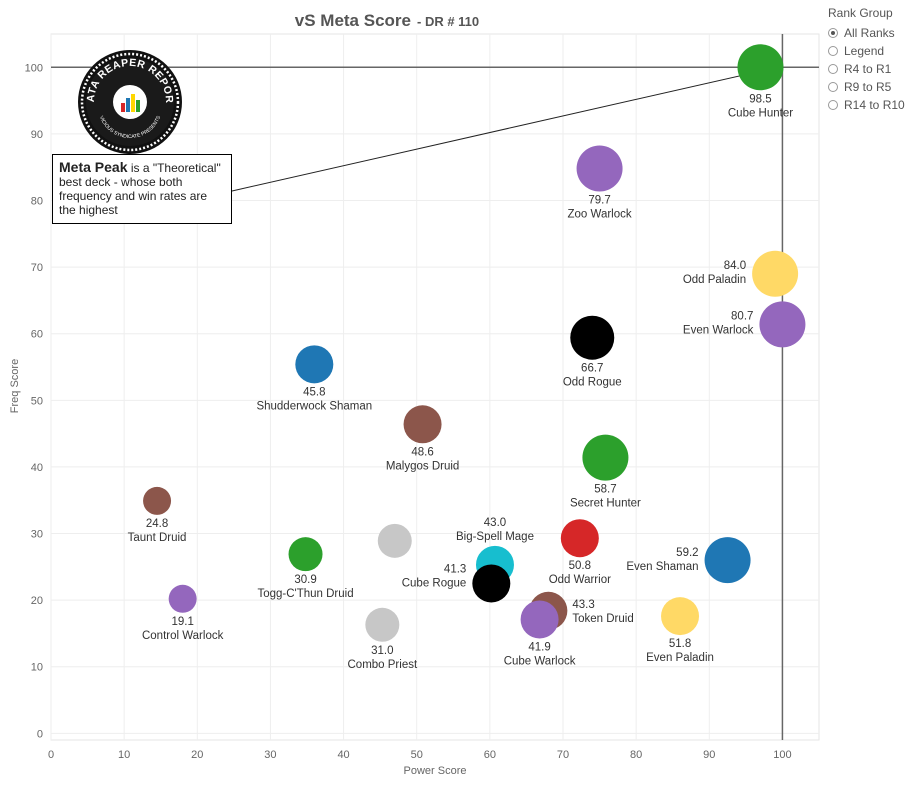  I want to click on data-point, so click(394, 540).